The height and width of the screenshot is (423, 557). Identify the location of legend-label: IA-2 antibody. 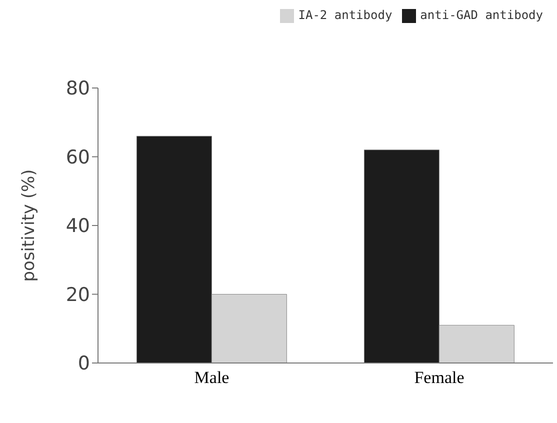
(345, 15).